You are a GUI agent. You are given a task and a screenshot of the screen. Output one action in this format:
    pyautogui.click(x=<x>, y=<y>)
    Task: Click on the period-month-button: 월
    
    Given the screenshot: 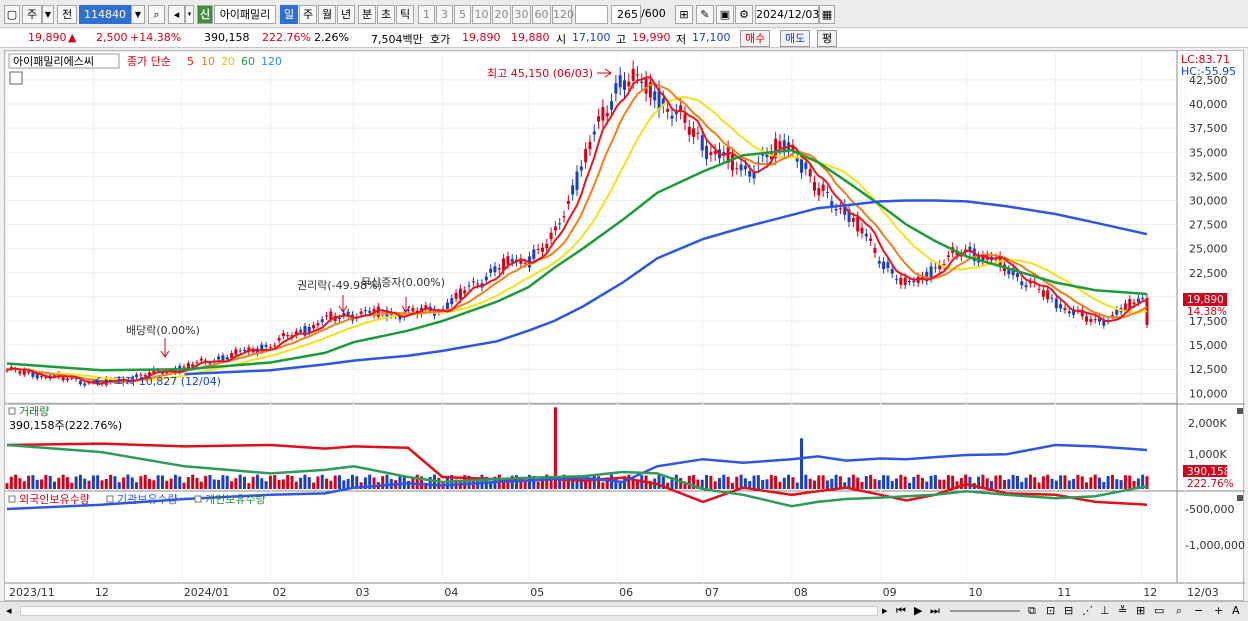 What is the action you would take?
    pyautogui.click(x=327, y=14)
    